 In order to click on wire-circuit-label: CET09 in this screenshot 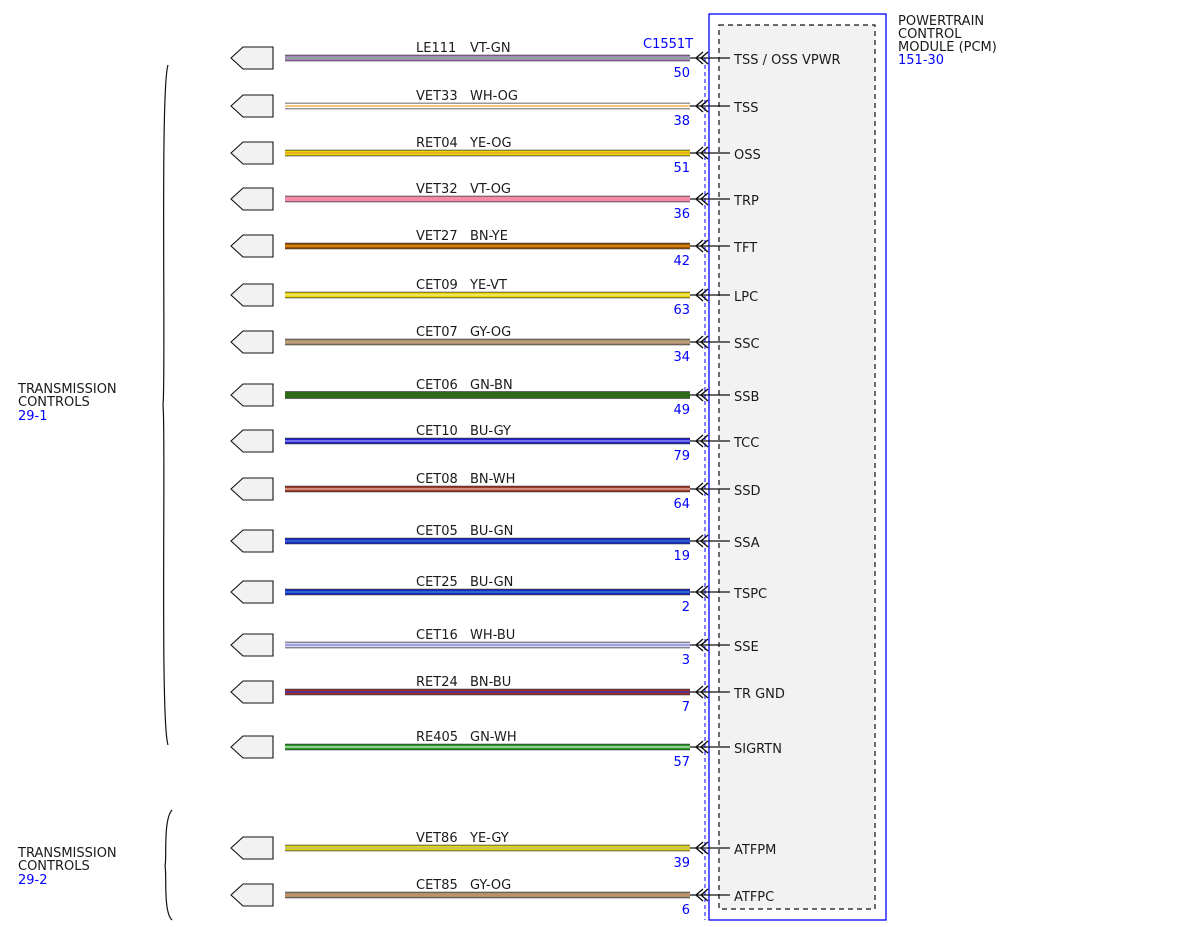, I will do `click(437, 285)`.